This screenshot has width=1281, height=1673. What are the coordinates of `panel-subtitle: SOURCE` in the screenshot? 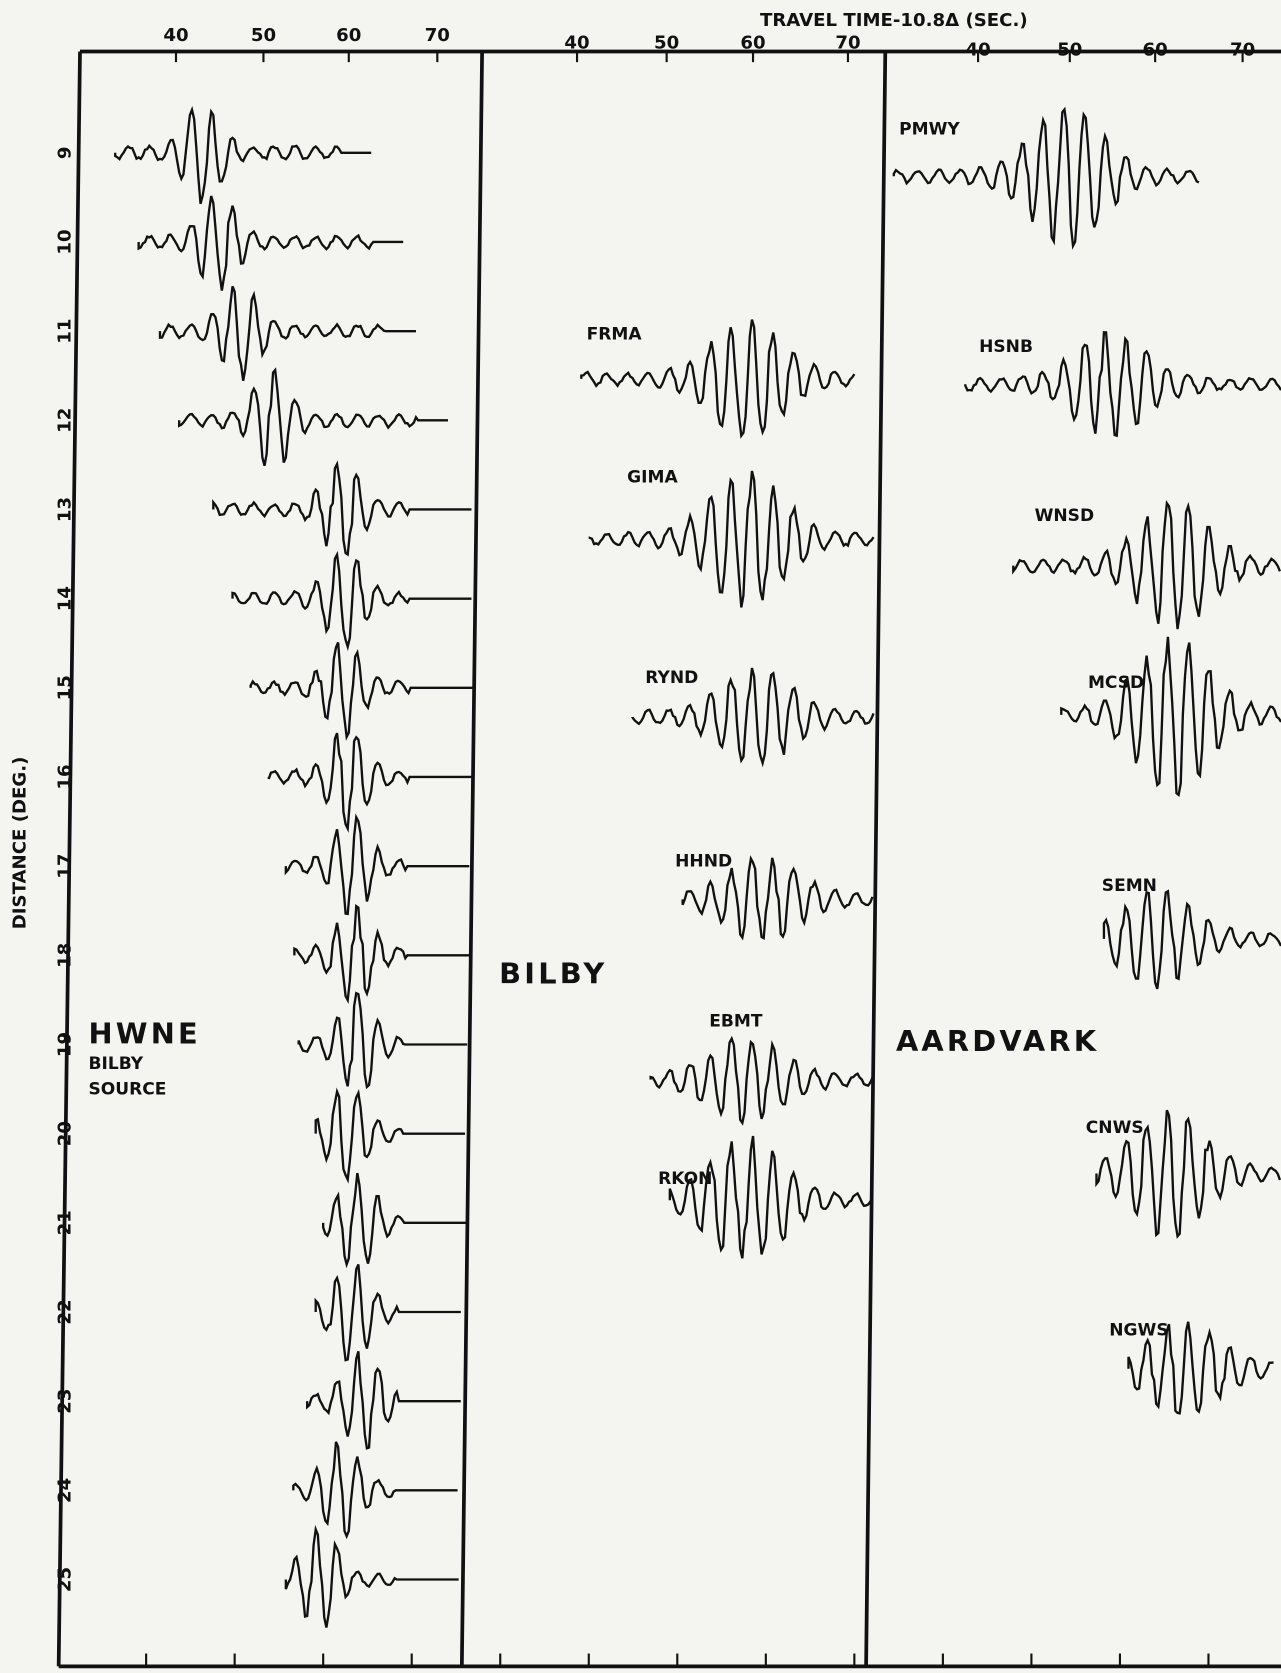 It's located at (128, 1090).